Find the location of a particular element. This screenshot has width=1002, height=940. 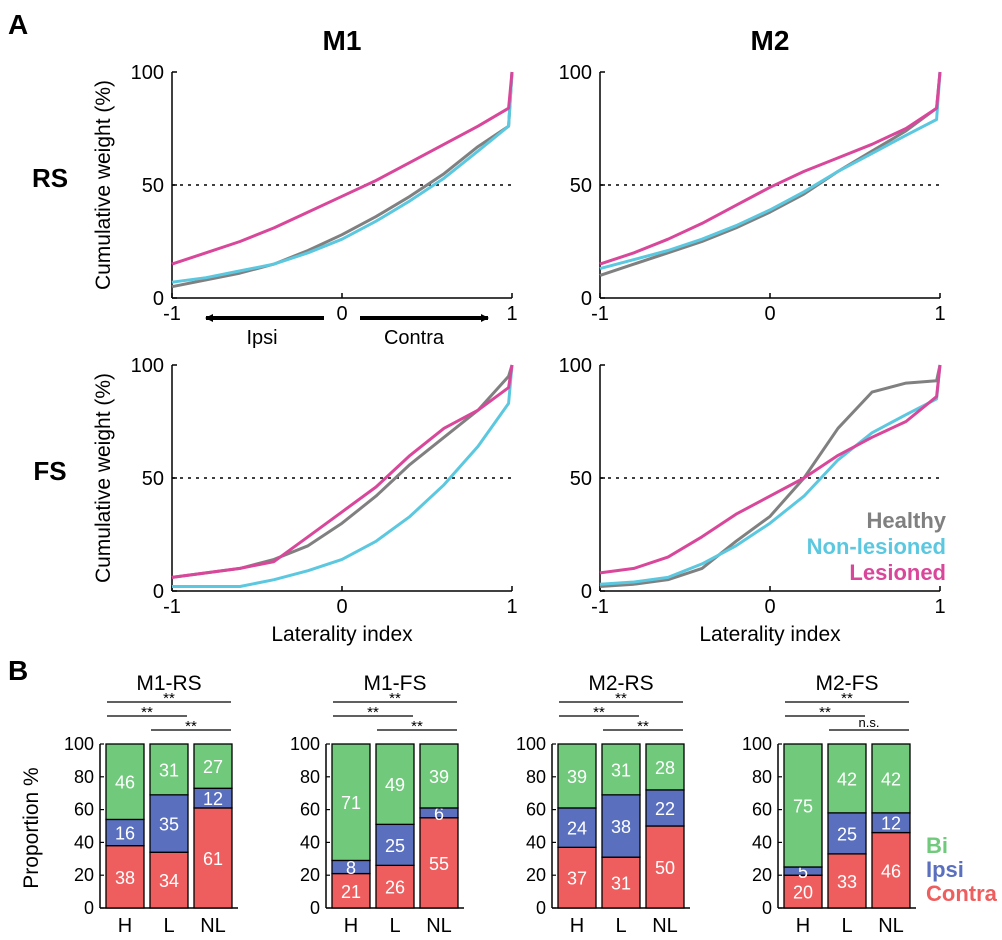

data-label: 50 is located at coordinates (665, 868).